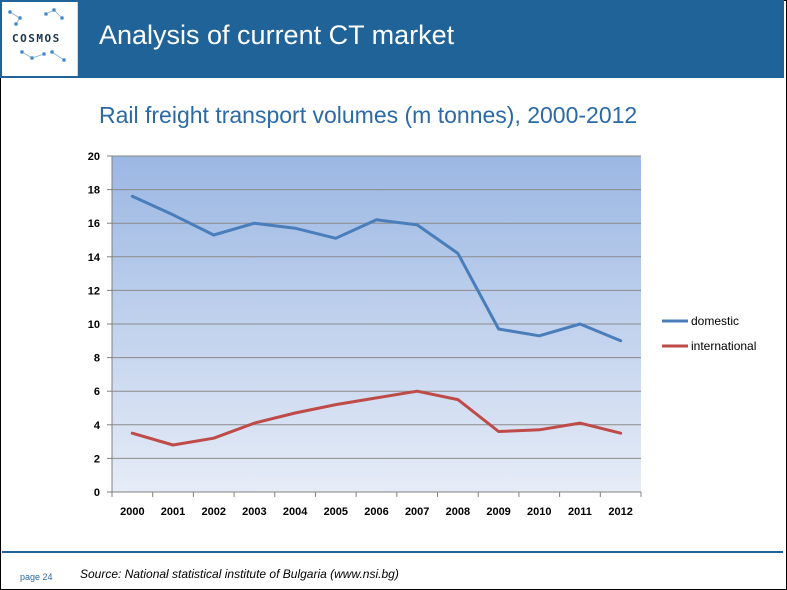 The height and width of the screenshot is (590, 787). What do you see at coordinates (94, 157) in the screenshot?
I see `y-tick-label: 20` at bounding box center [94, 157].